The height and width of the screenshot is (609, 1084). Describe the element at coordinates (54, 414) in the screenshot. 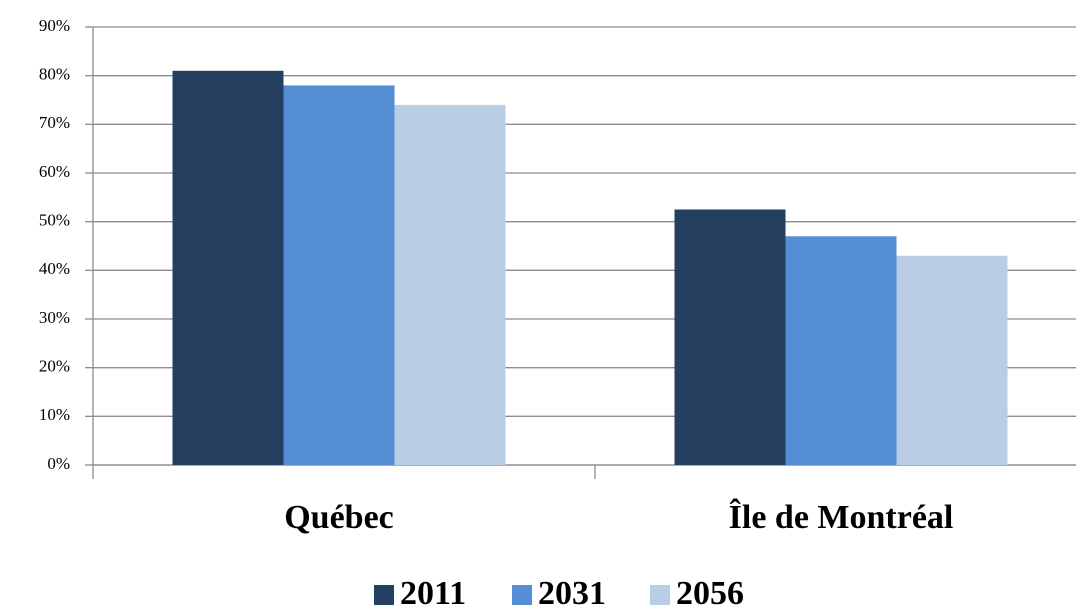

I see `y-tick-label: 10%` at that location.